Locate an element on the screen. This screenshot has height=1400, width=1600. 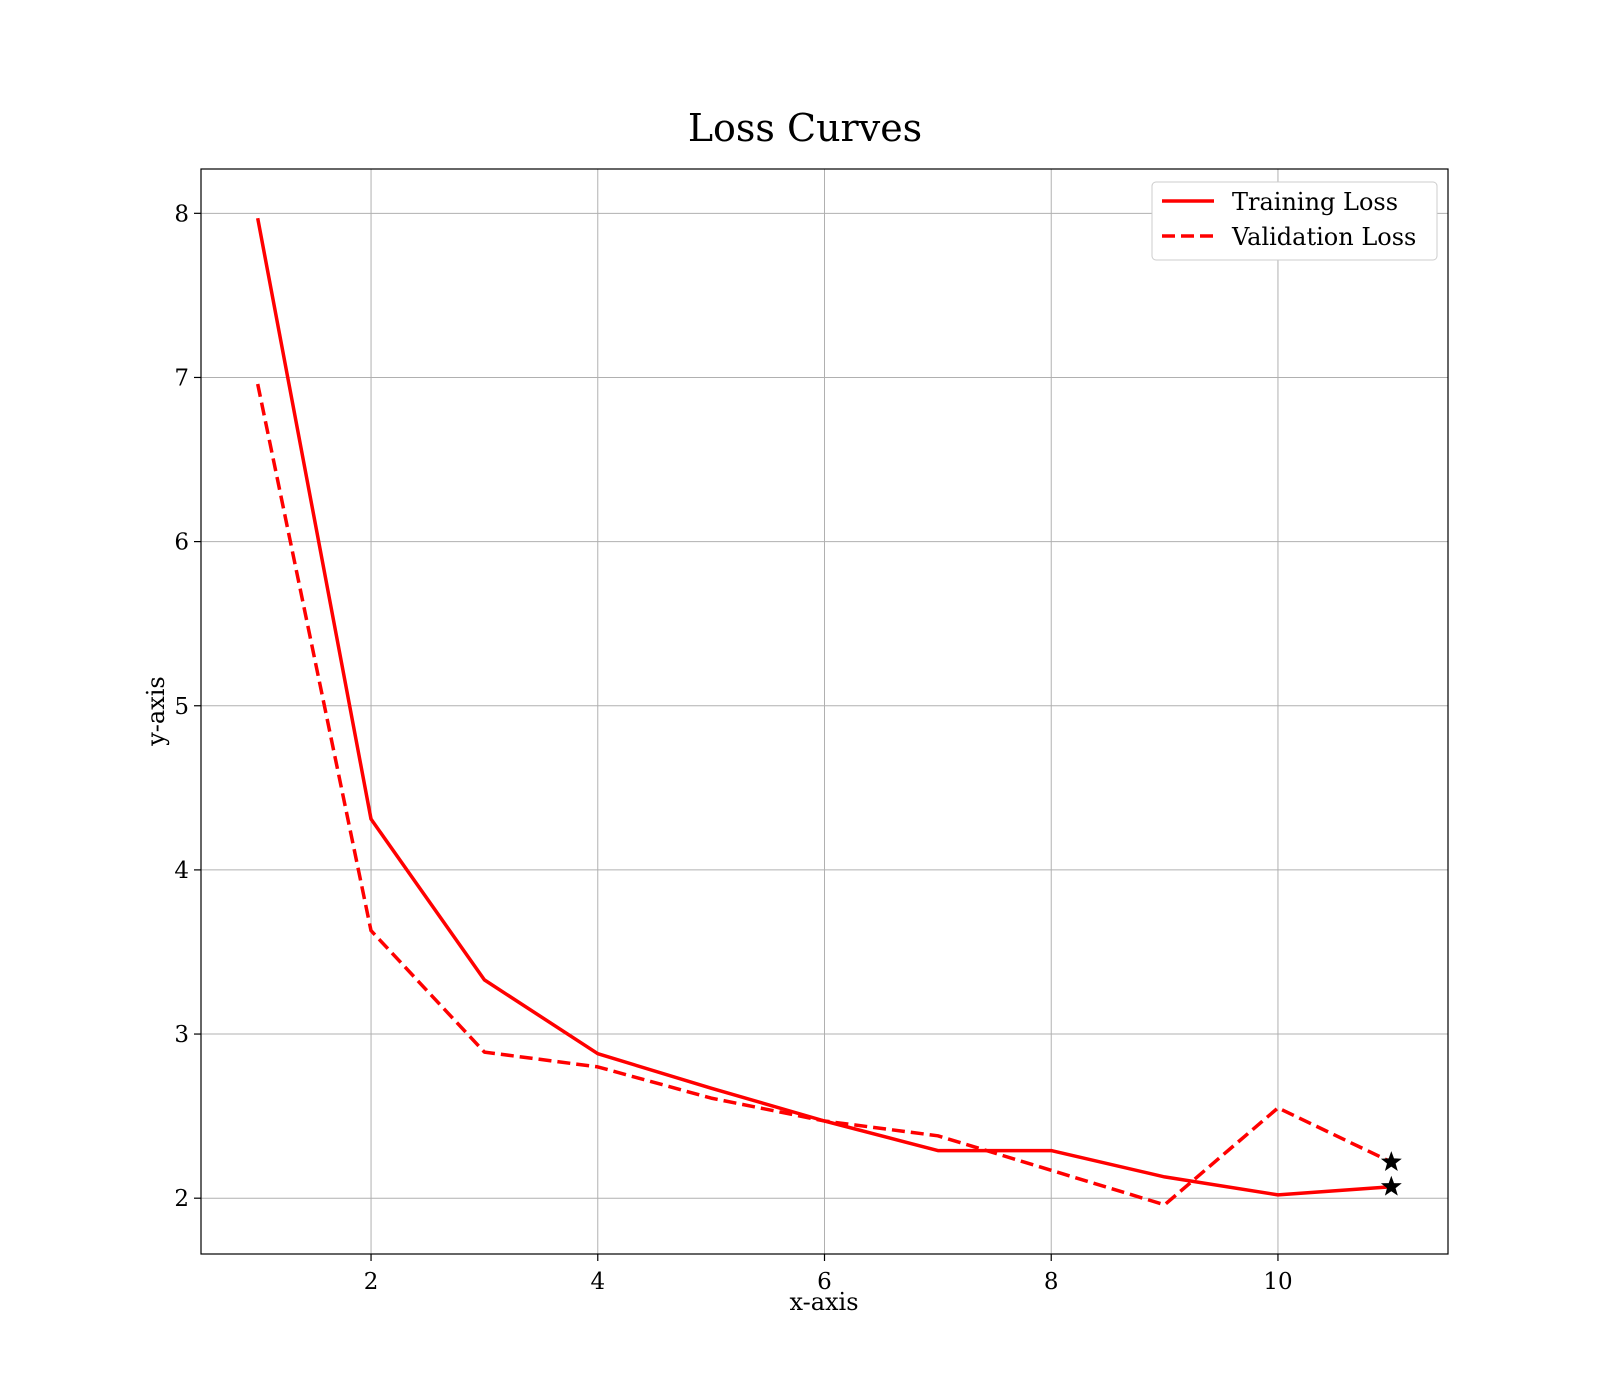
chart-title: Loss Curves is located at coordinates (805, 128).